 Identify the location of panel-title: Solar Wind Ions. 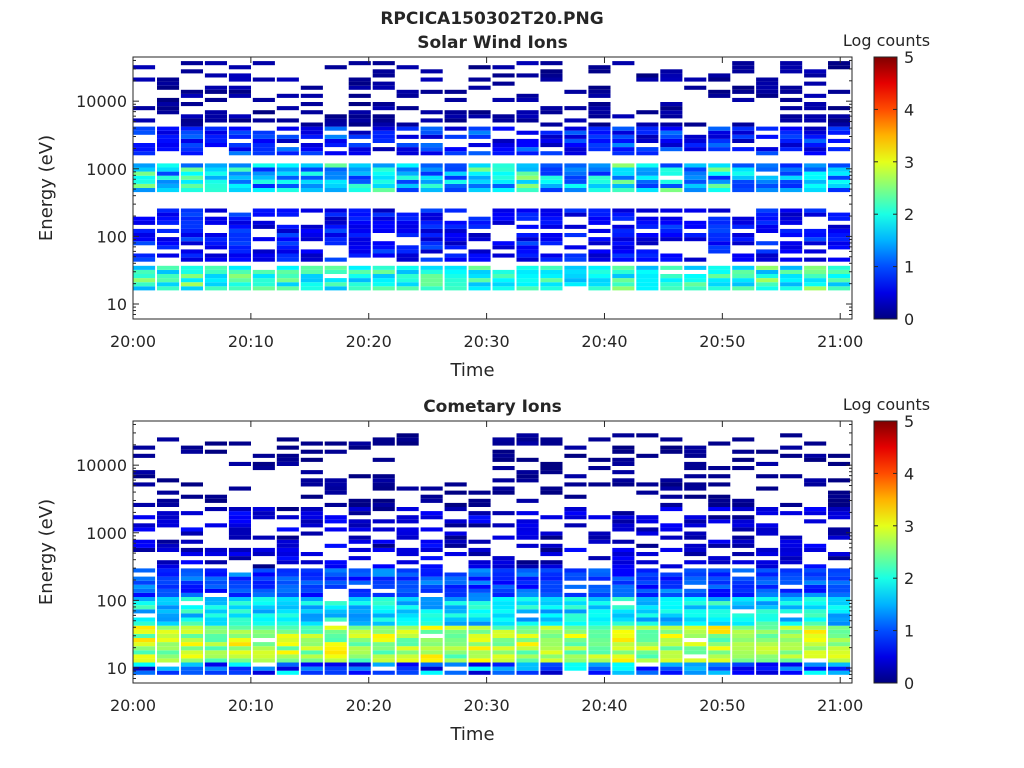
(492, 43).